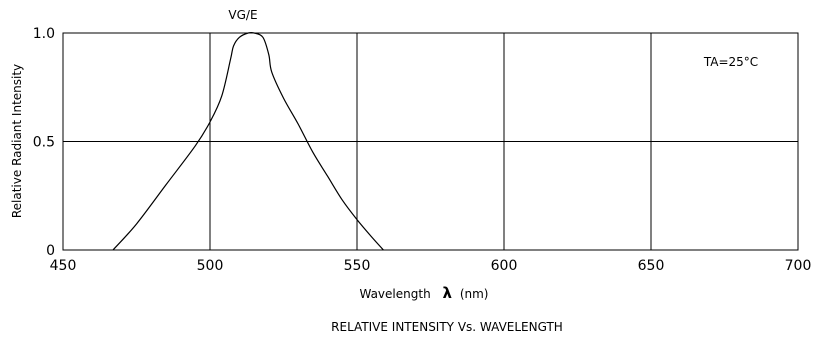  What do you see at coordinates (44, 143) in the screenshot?
I see `y-tick-label: 0.5` at bounding box center [44, 143].